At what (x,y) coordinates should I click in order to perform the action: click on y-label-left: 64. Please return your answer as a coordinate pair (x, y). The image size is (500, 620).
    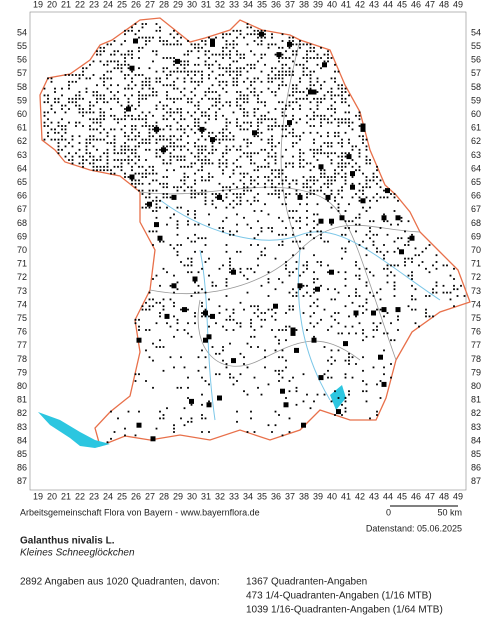
    Looking at the image, I should click on (22, 168).